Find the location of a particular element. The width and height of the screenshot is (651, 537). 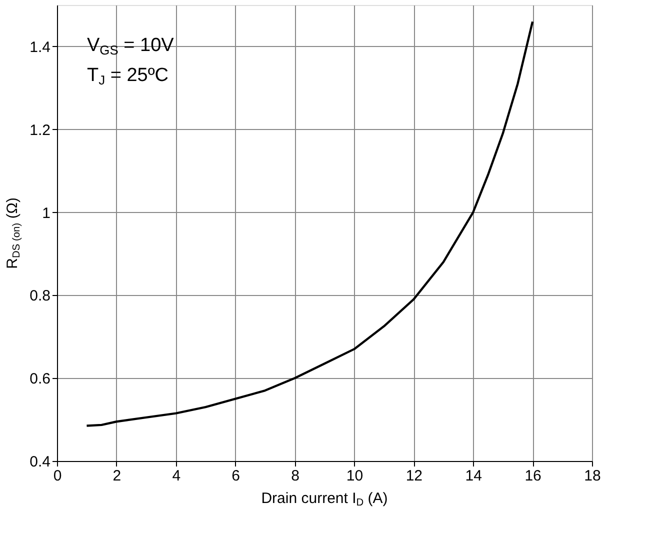

y-tick-label: 0.4 is located at coordinates (40, 462).